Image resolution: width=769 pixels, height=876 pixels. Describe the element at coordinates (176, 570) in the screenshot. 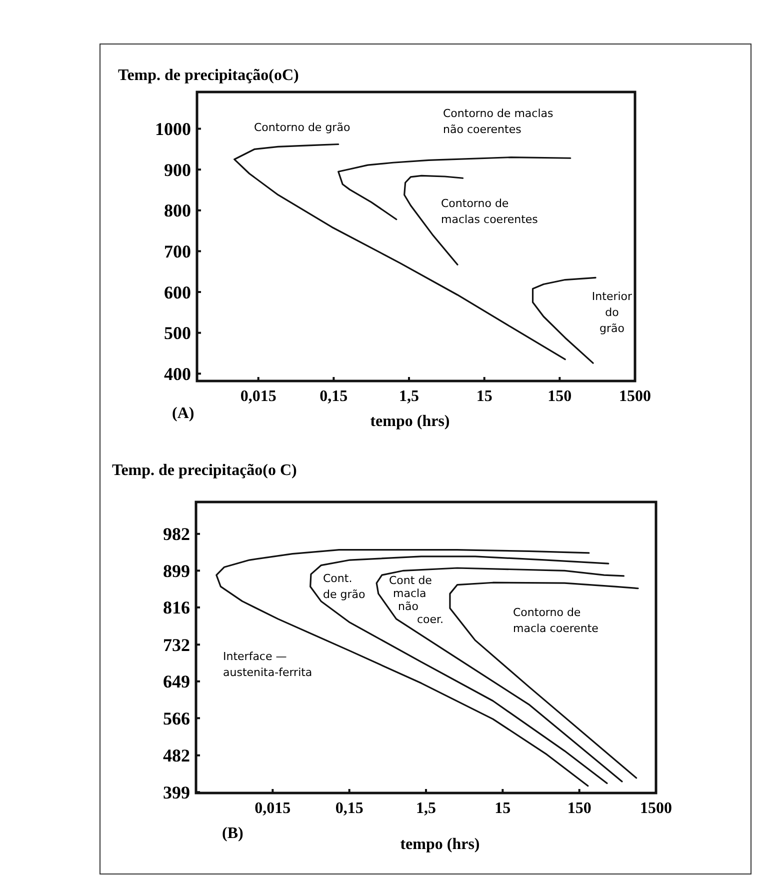

I see `y-tick-label: 899` at that location.